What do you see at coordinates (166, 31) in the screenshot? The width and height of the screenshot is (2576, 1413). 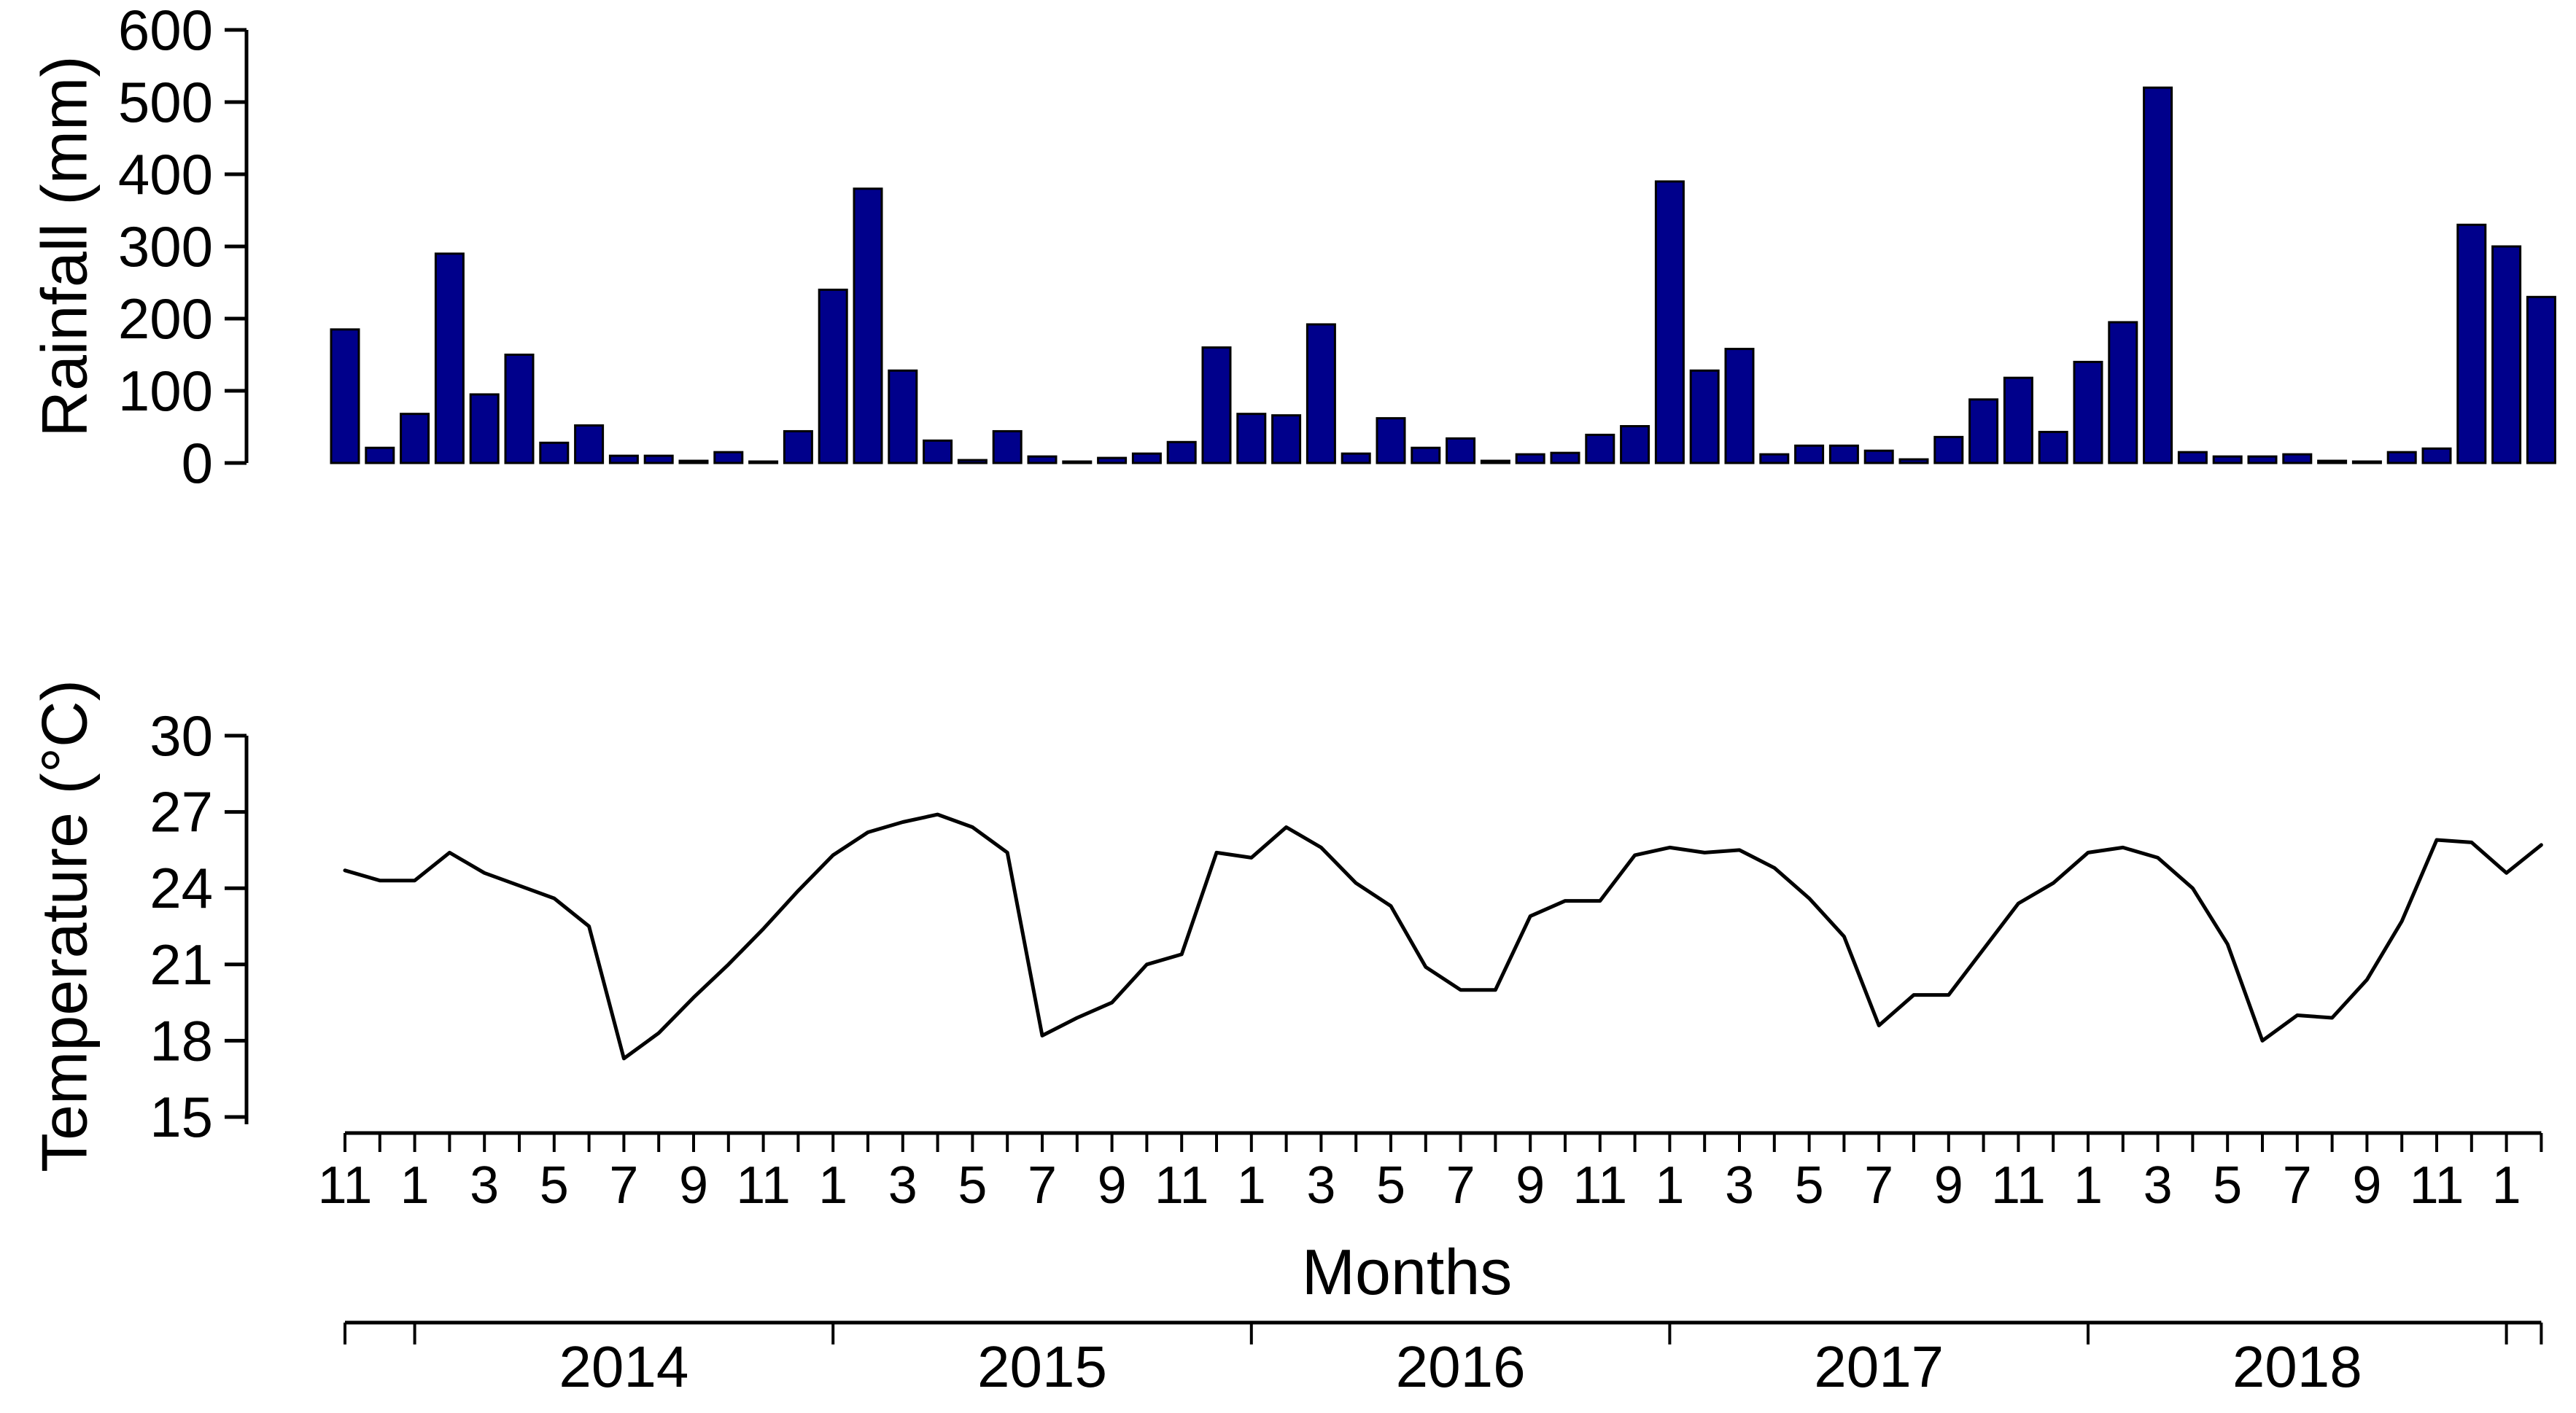 I see `rainfall-y-tick-label: 600` at bounding box center [166, 31].